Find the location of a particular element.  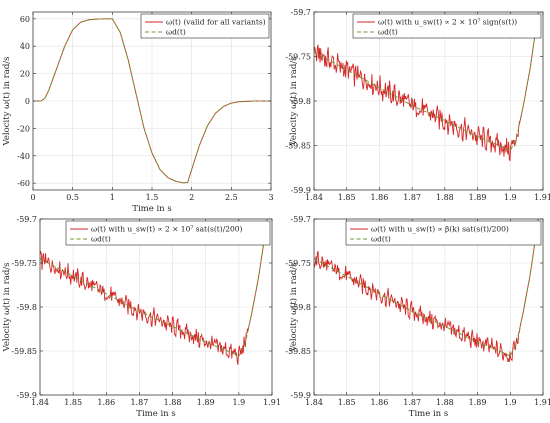

x-tick-label: 2.5 is located at coordinates (231, 197).